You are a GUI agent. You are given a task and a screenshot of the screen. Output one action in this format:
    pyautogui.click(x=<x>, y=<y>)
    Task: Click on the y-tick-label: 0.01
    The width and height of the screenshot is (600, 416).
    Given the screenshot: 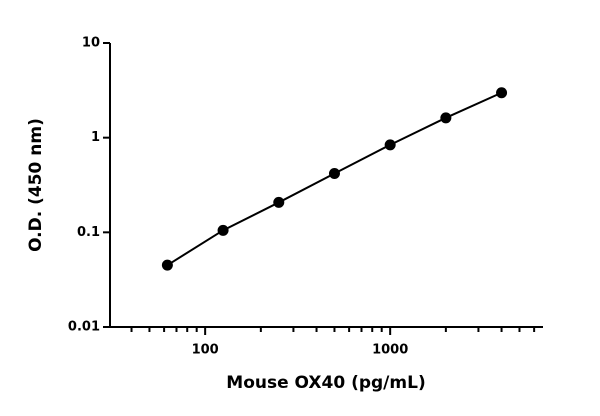 What is the action you would take?
    pyautogui.click(x=84, y=327)
    